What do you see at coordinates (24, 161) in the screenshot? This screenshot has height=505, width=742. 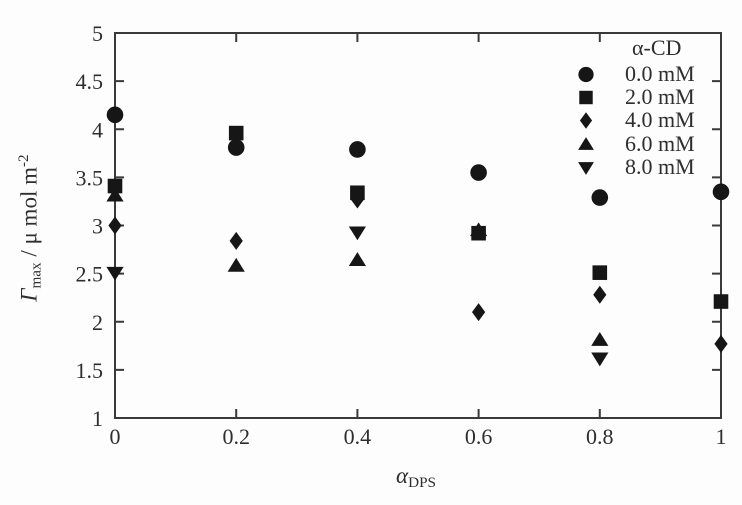 I see `y-axis-exponent: -2` at bounding box center [24, 161].